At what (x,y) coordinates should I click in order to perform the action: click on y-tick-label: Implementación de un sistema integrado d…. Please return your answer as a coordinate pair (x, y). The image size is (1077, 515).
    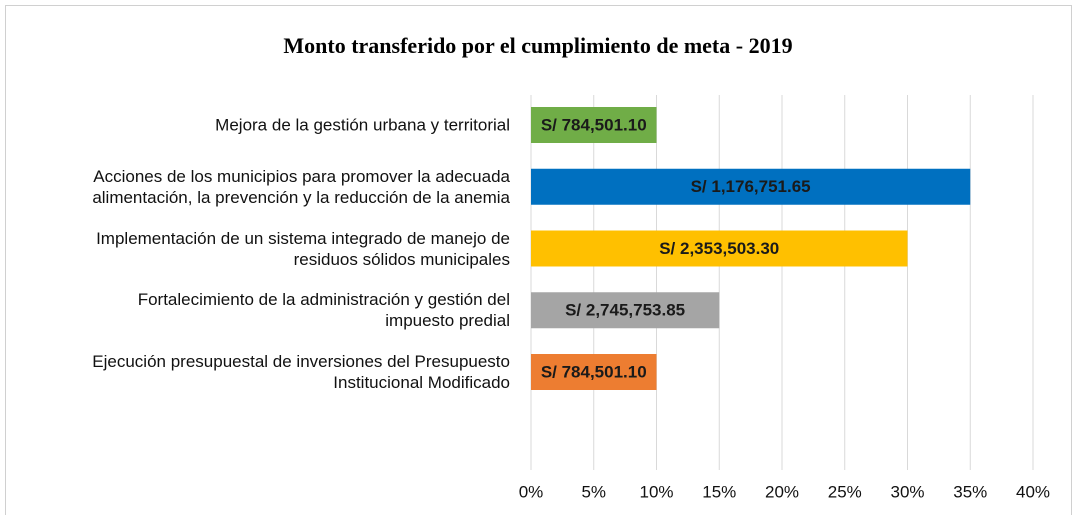
    Looking at the image, I should click on (303, 248).